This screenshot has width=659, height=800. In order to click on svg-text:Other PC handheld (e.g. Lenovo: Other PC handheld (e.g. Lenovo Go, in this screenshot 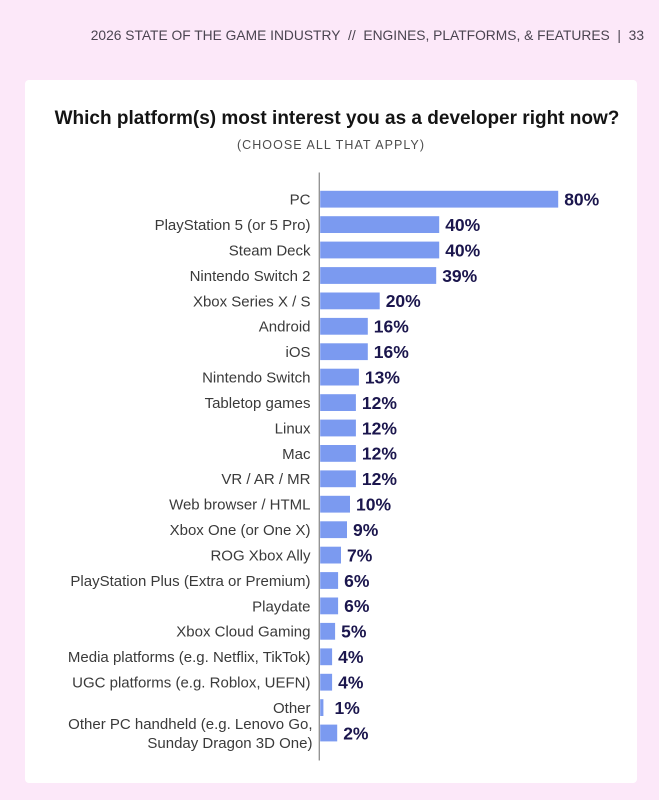, I will do `click(190, 724)`.